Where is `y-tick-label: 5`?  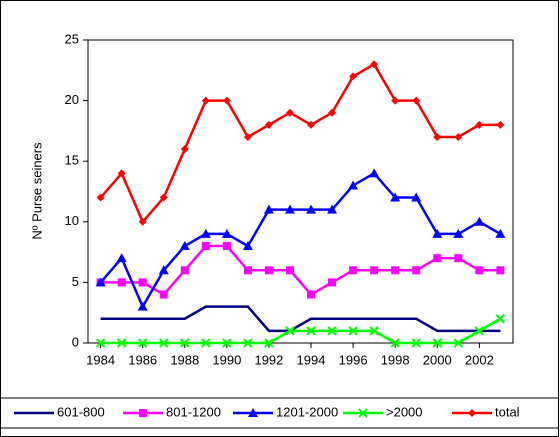
y-tick-label: 5 is located at coordinates (75, 281).